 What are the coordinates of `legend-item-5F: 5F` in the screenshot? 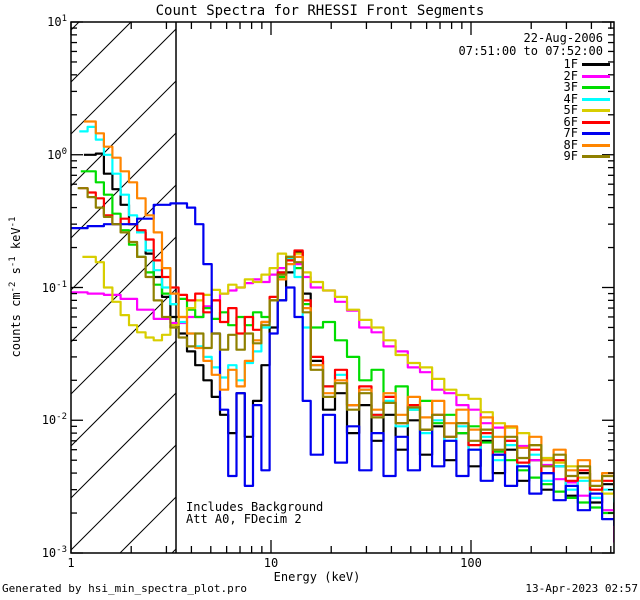 It's located at (555, 110).